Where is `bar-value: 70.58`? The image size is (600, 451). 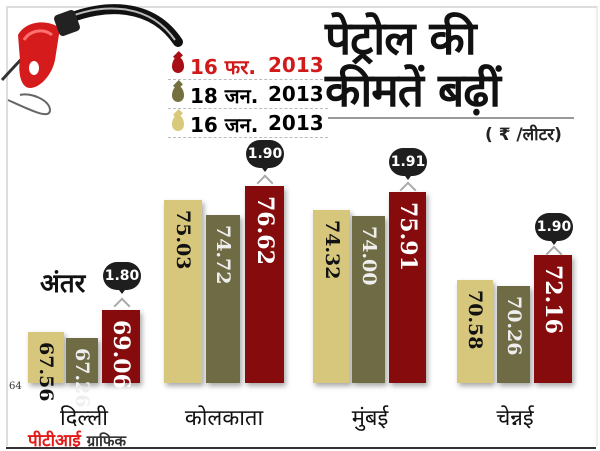
bar-value: 70.58 is located at coordinates (475, 320).